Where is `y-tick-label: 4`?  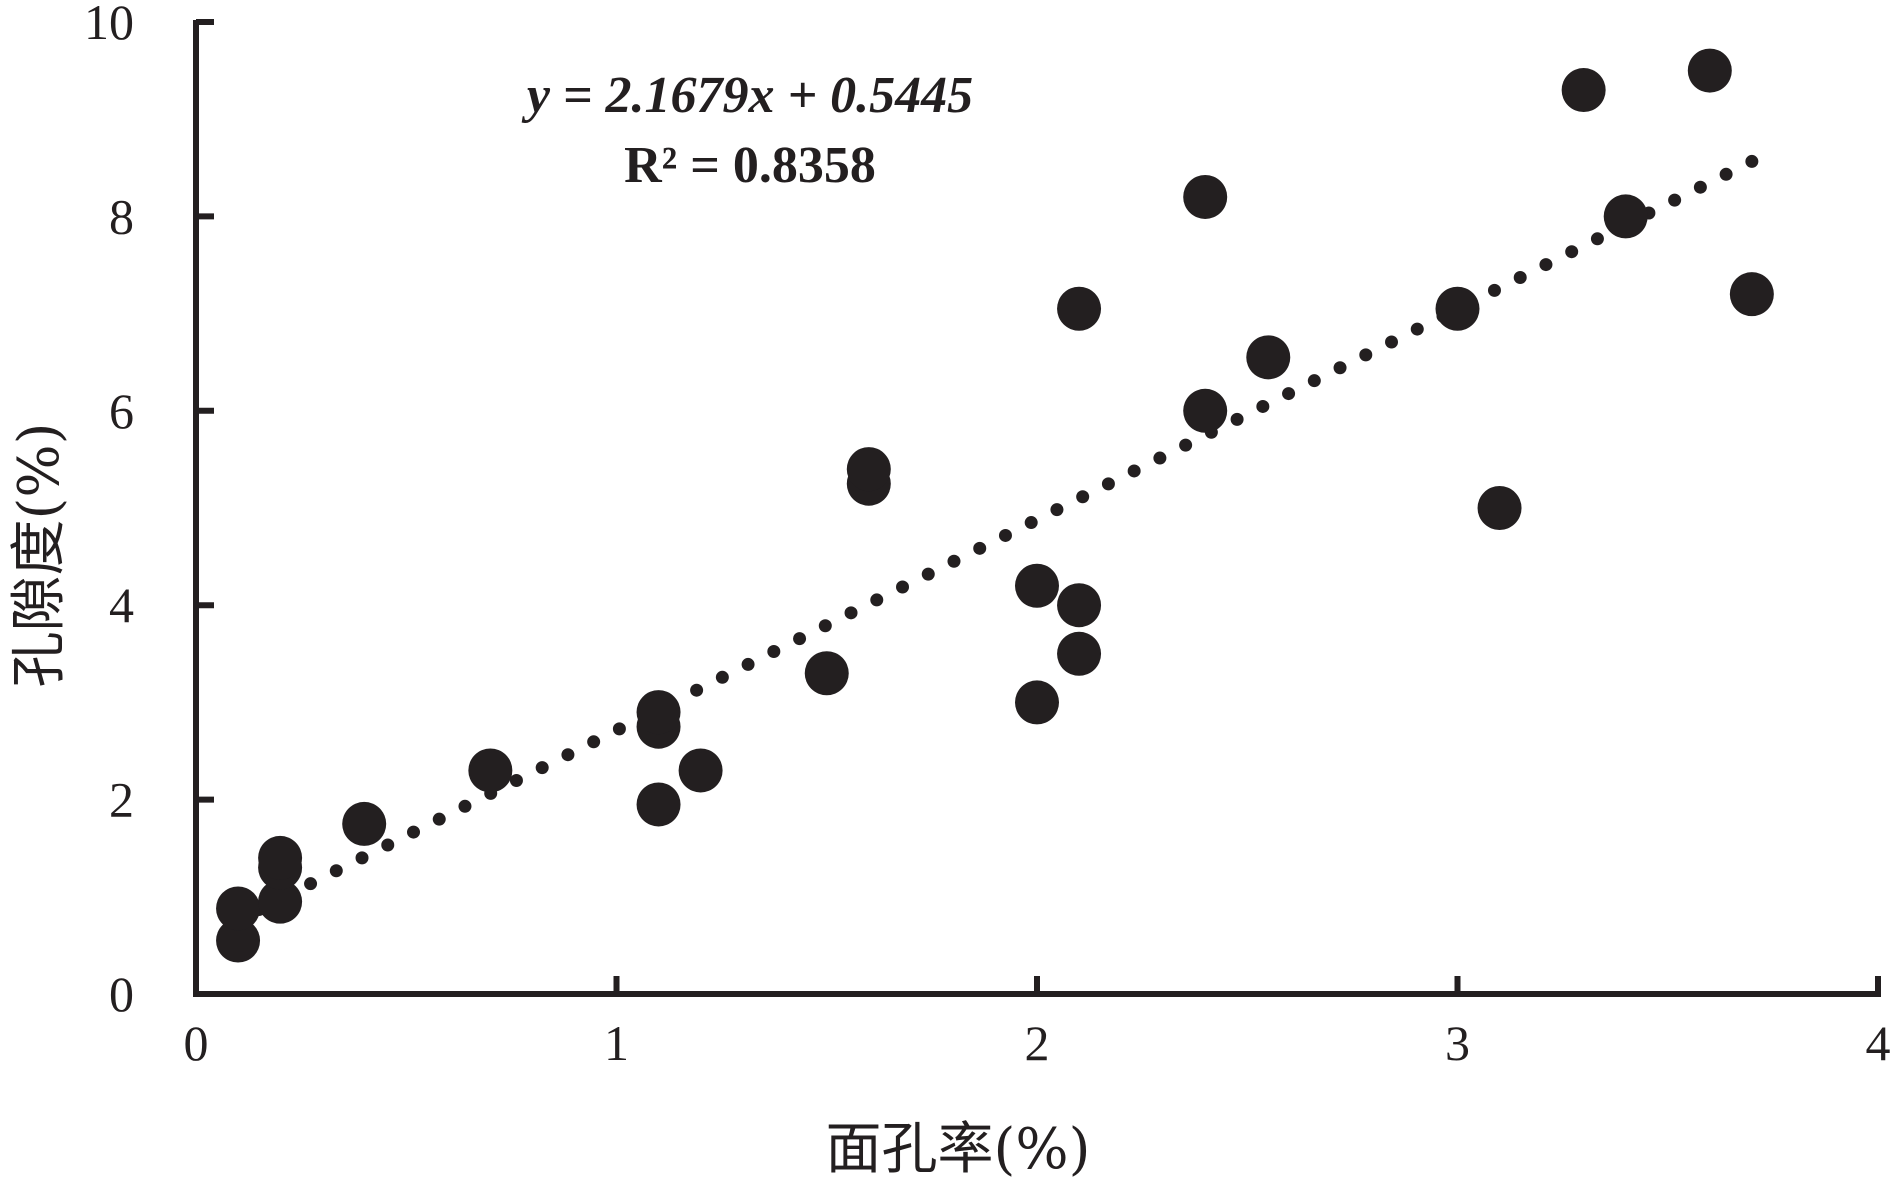
y-tick-label: 4 is located at coordinates (121, 605).